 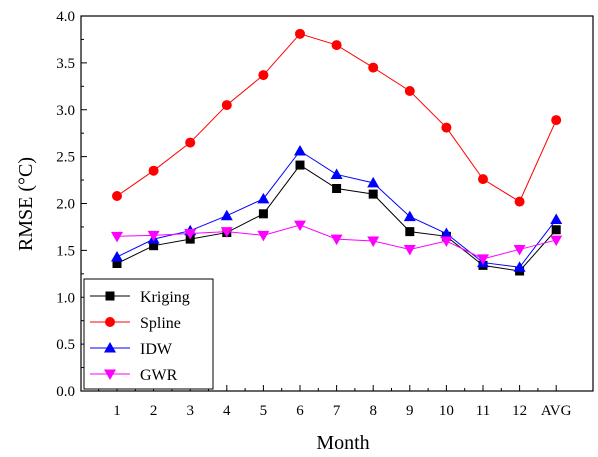 I want to click on legend-label-spline: Spline, so click(x=160, y=323).